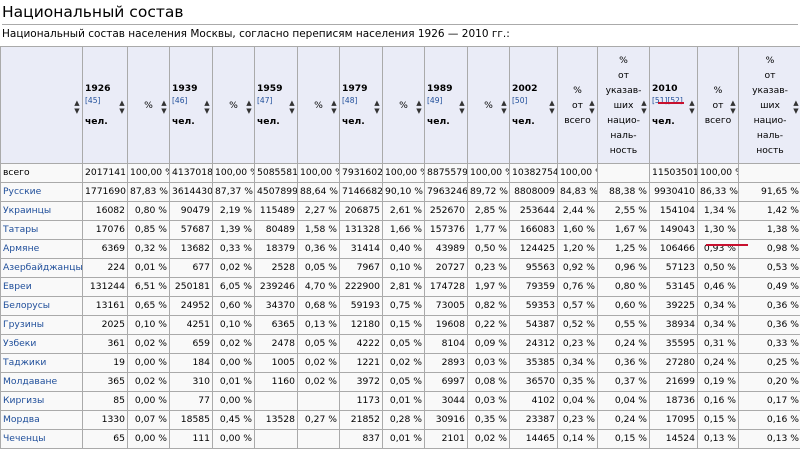 The image size is (800, 449). What do you see at coordinates (674, 325) in the screenshot?
I see `table-cell: 38934` at bounding box center [674, 325].